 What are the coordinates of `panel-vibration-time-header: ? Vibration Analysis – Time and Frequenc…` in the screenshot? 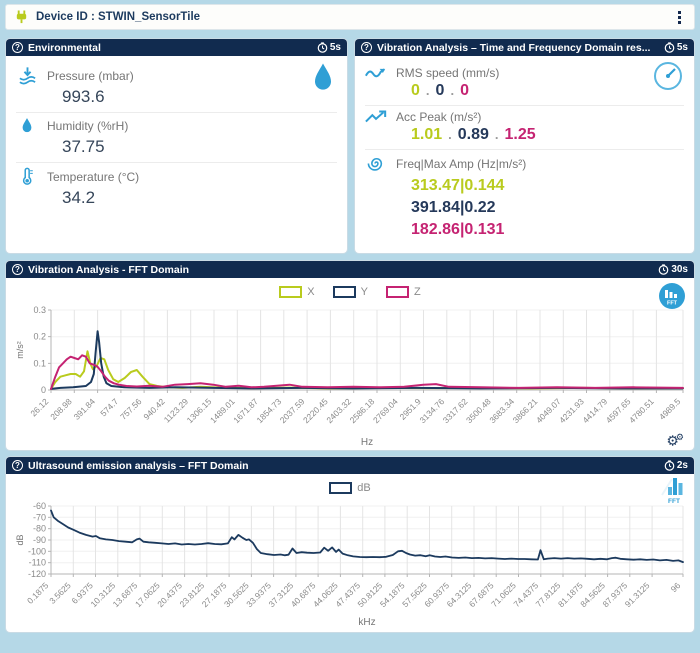 It's located at (524, 47).